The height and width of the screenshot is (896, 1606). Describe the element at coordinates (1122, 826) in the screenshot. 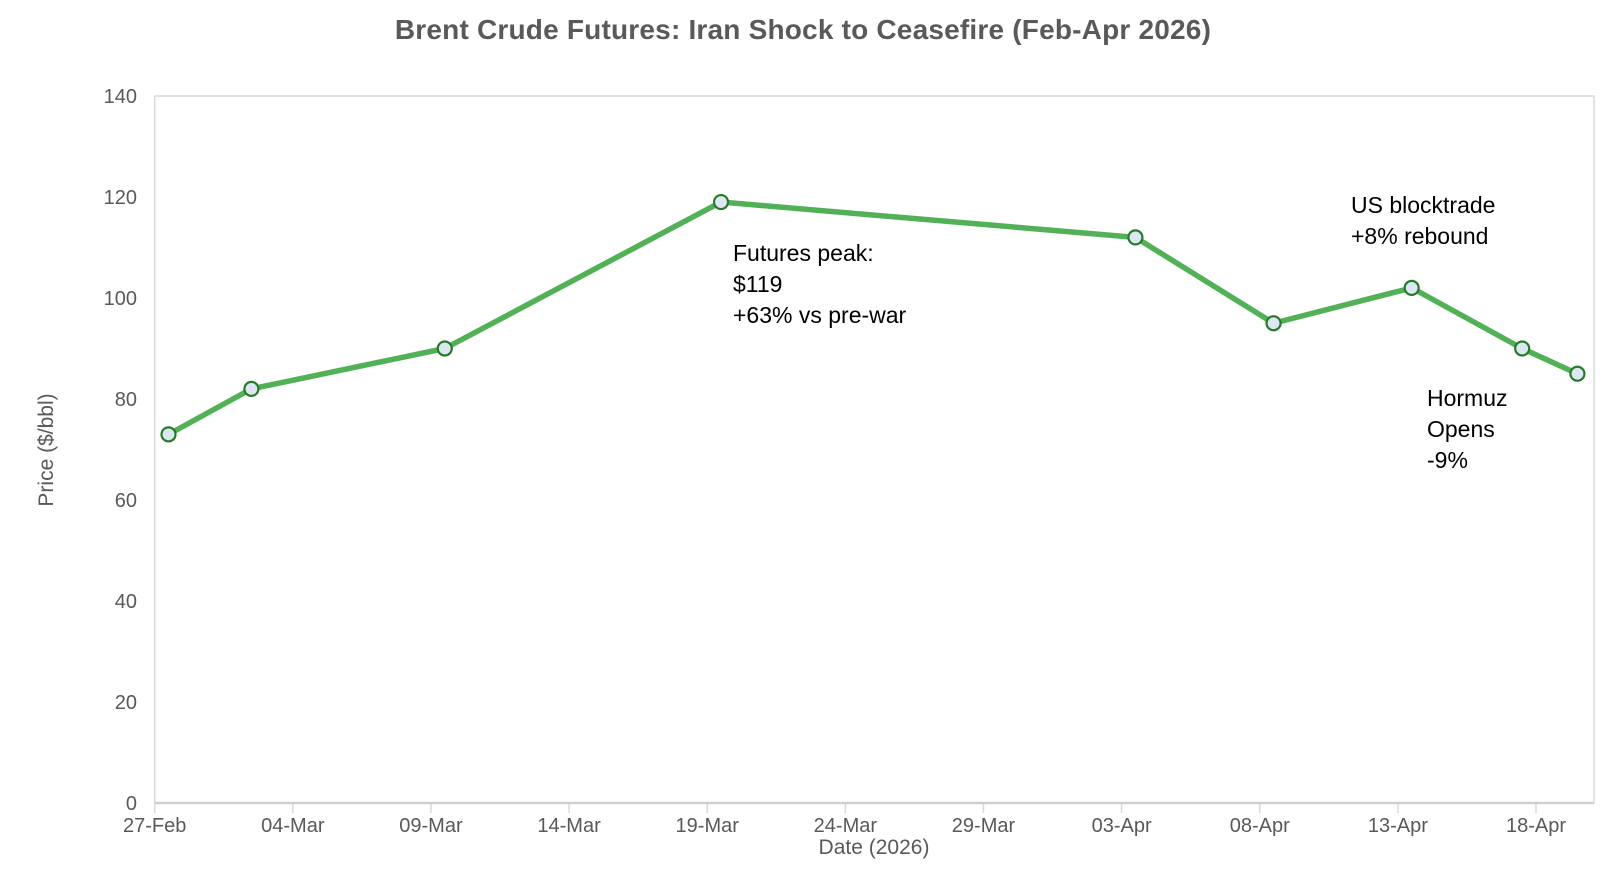

I see `x-tick-label: 03-Apr` at that location.